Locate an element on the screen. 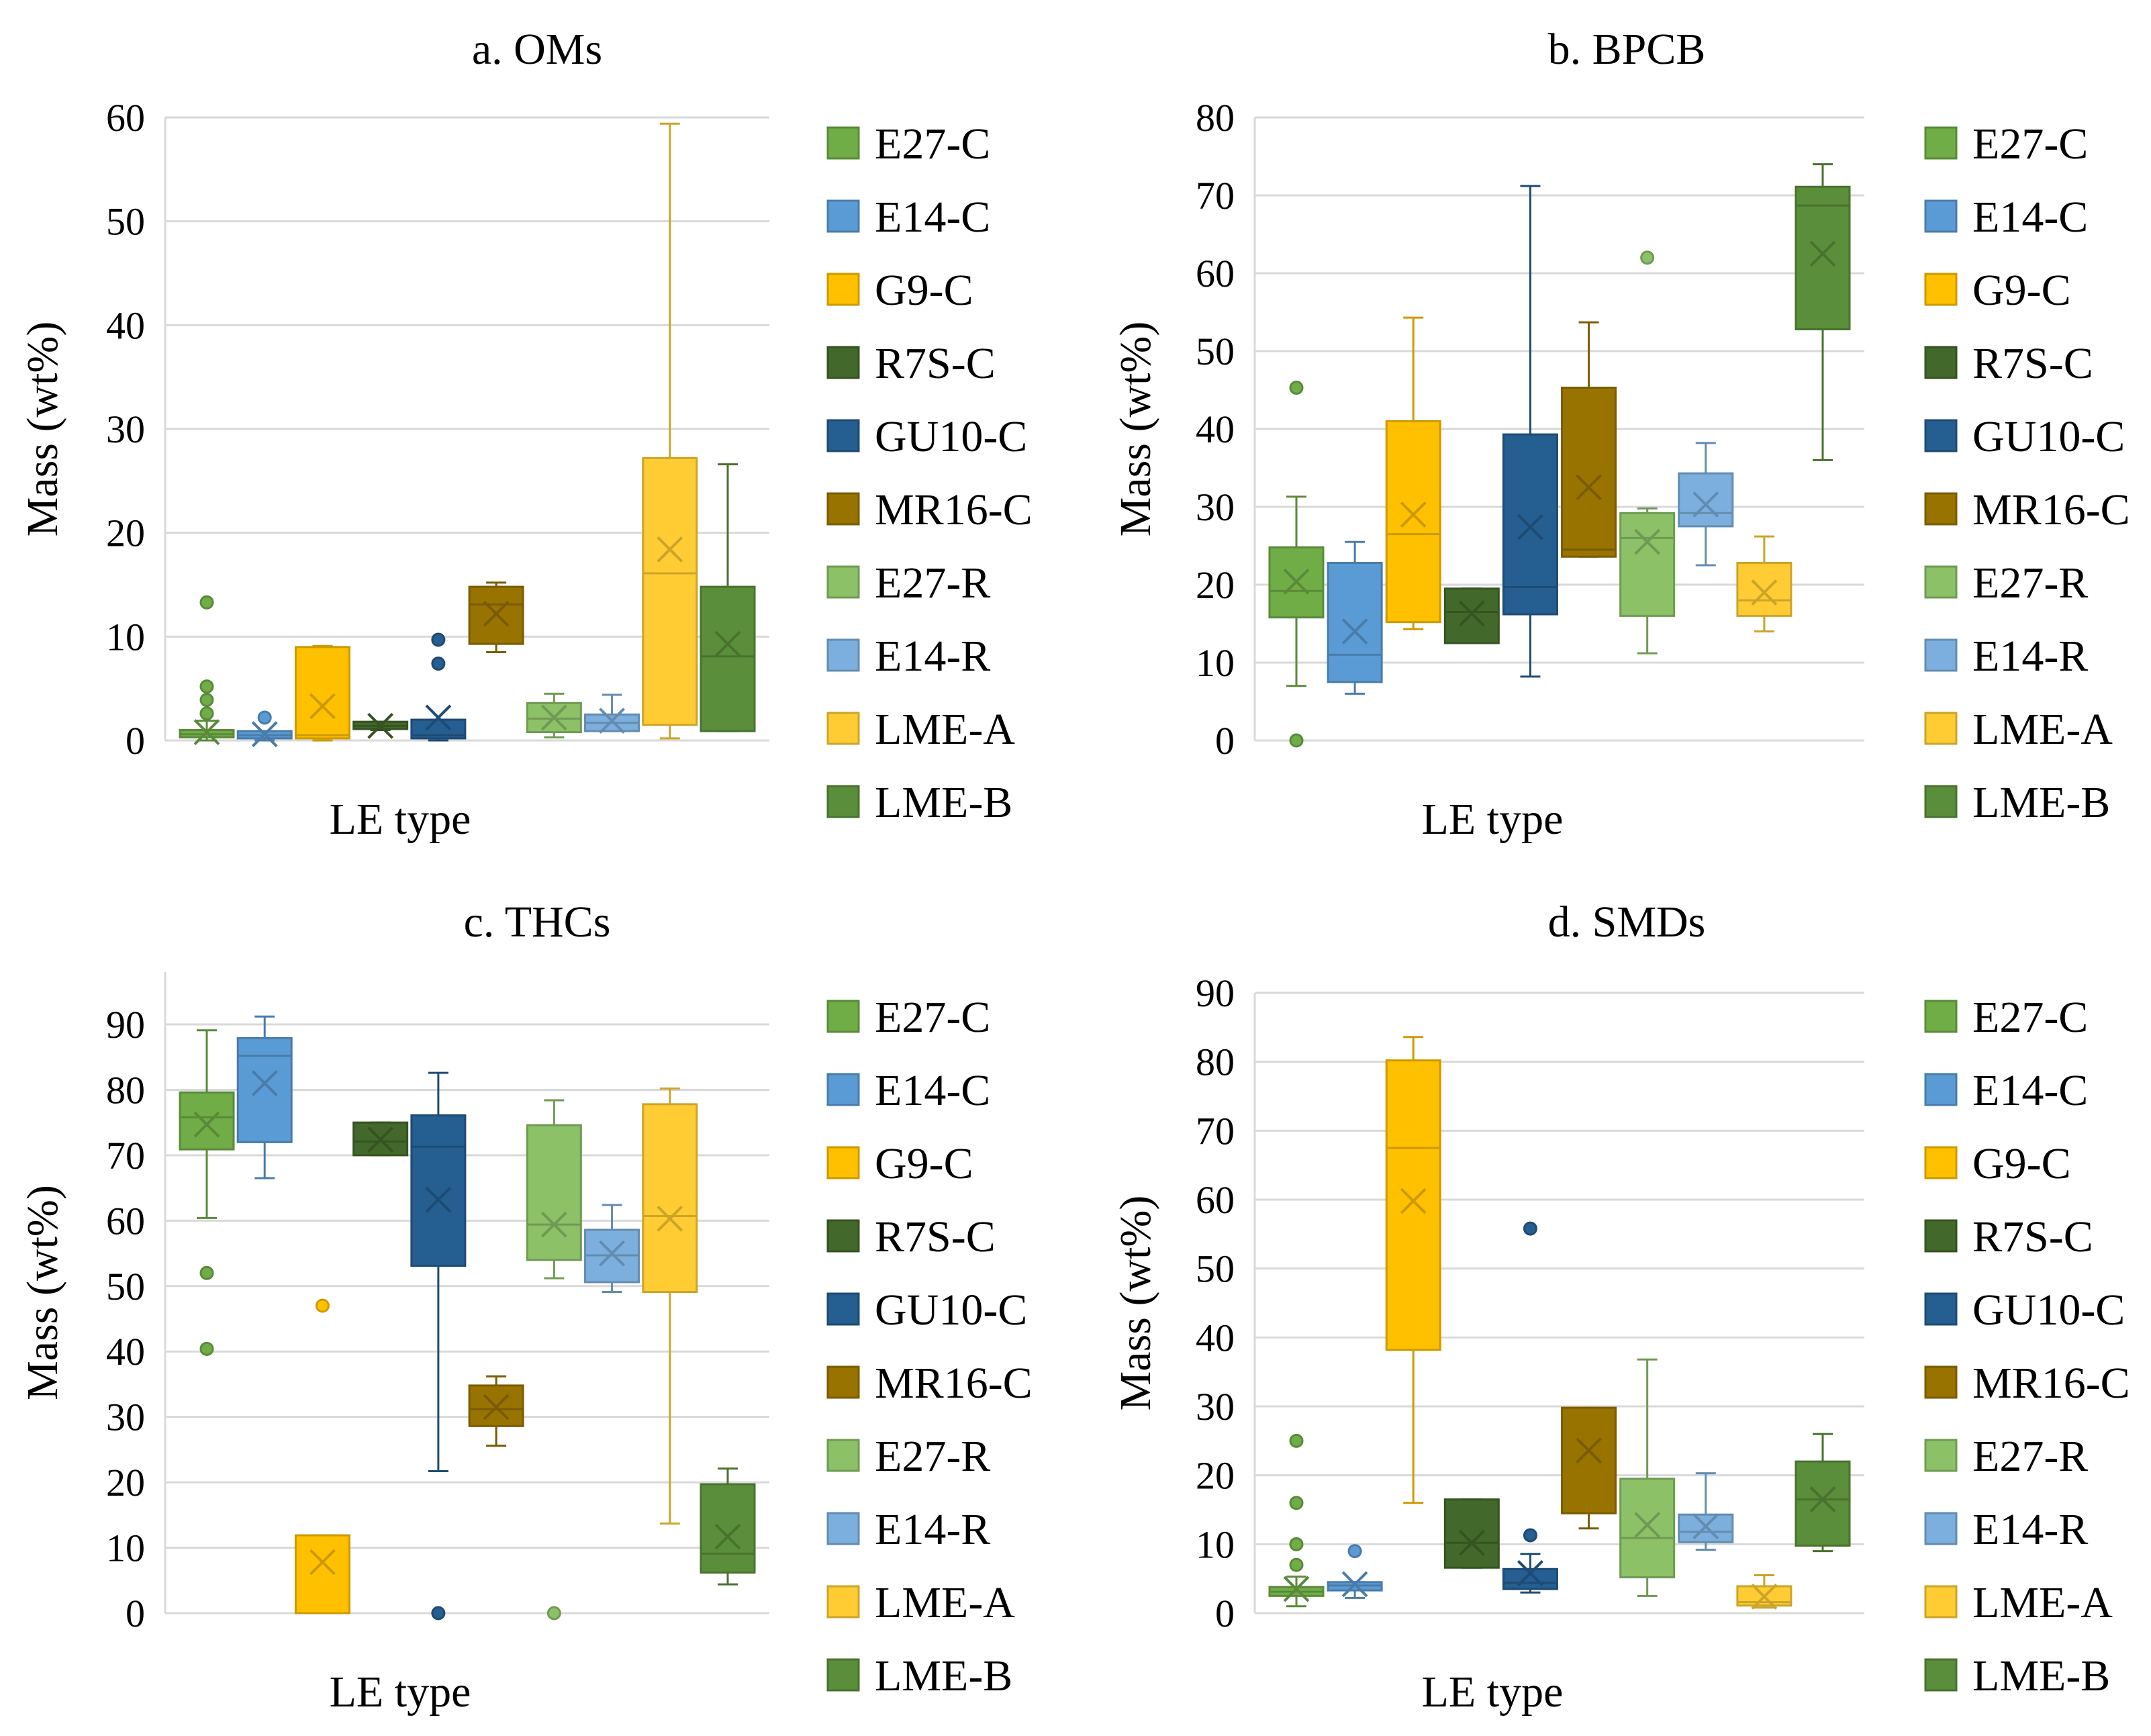  legend-item-gu10-c: GU10-C is located at coordinates (2024, 1310).